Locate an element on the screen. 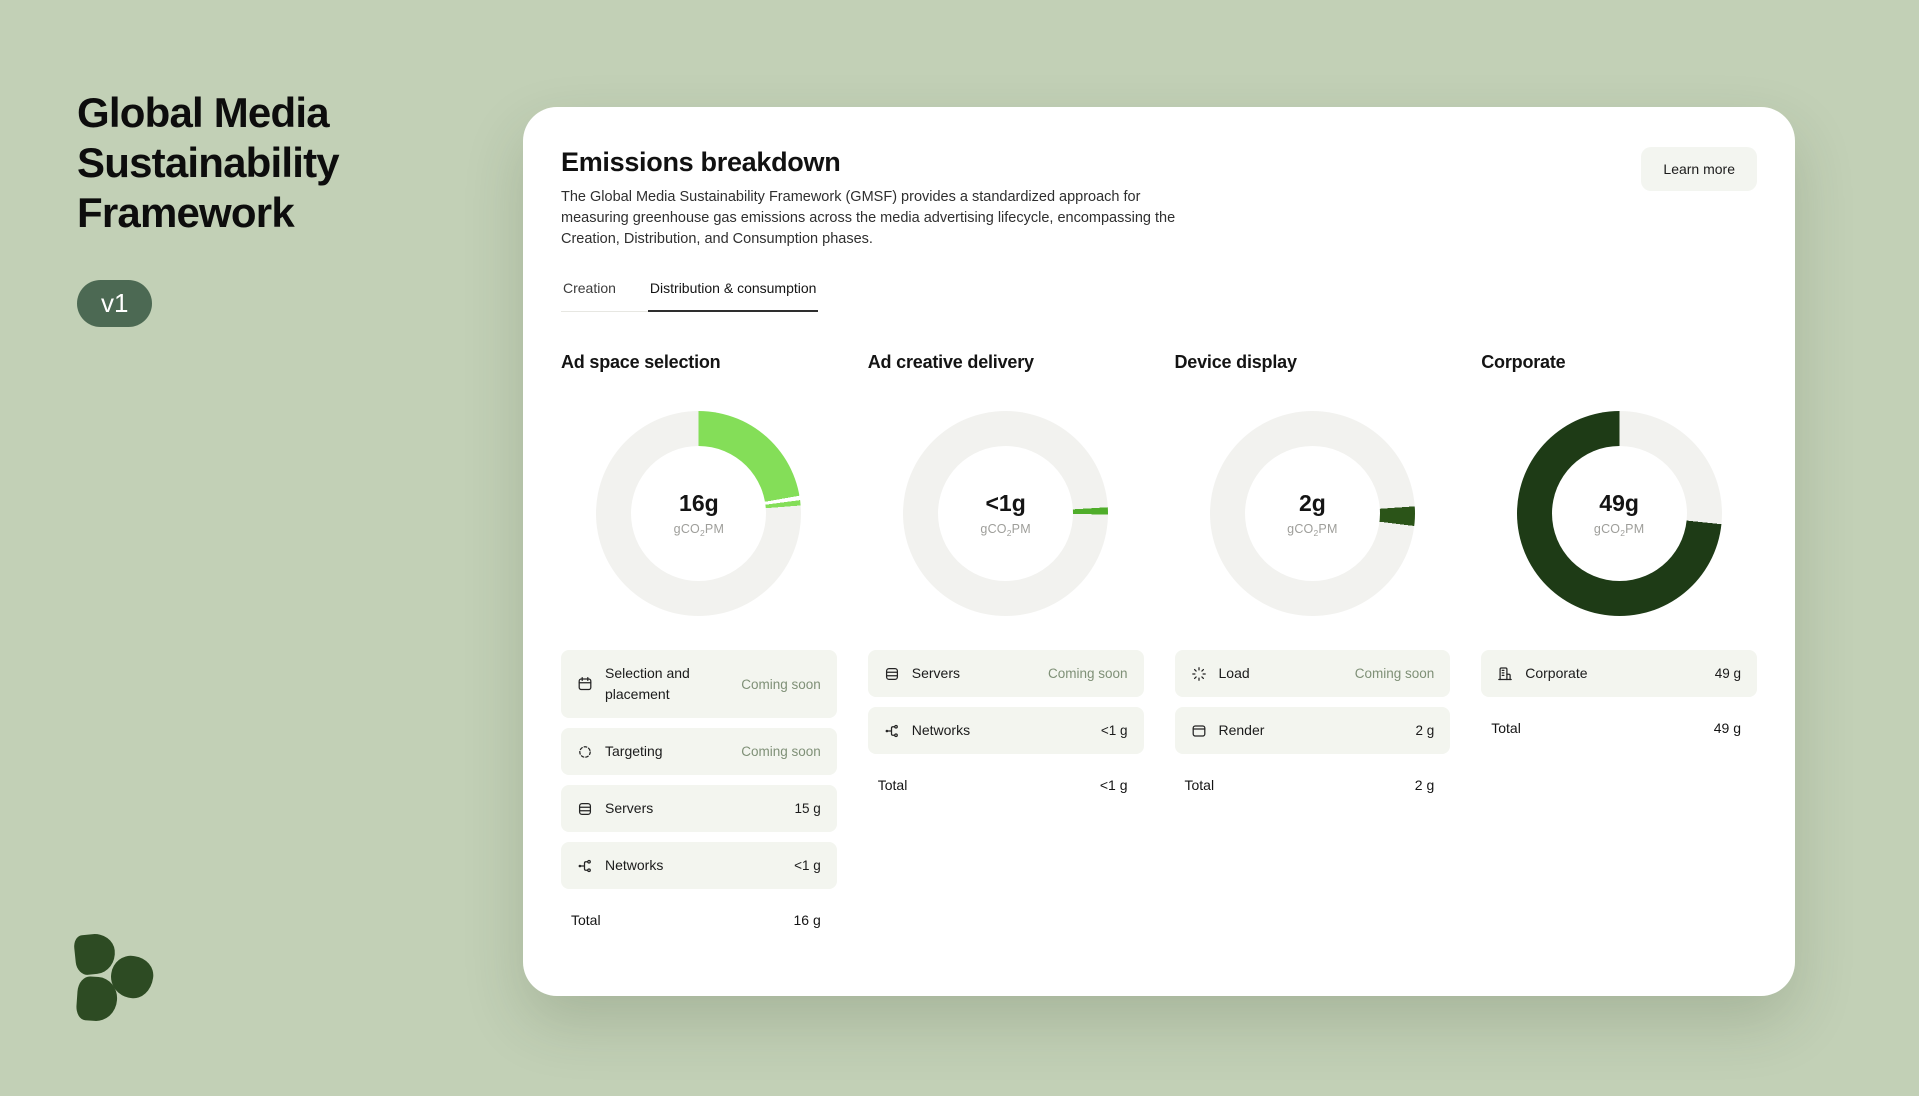  breakdown-list: Load Coming soon Render 2 g is located at coordinates (1312, 702).